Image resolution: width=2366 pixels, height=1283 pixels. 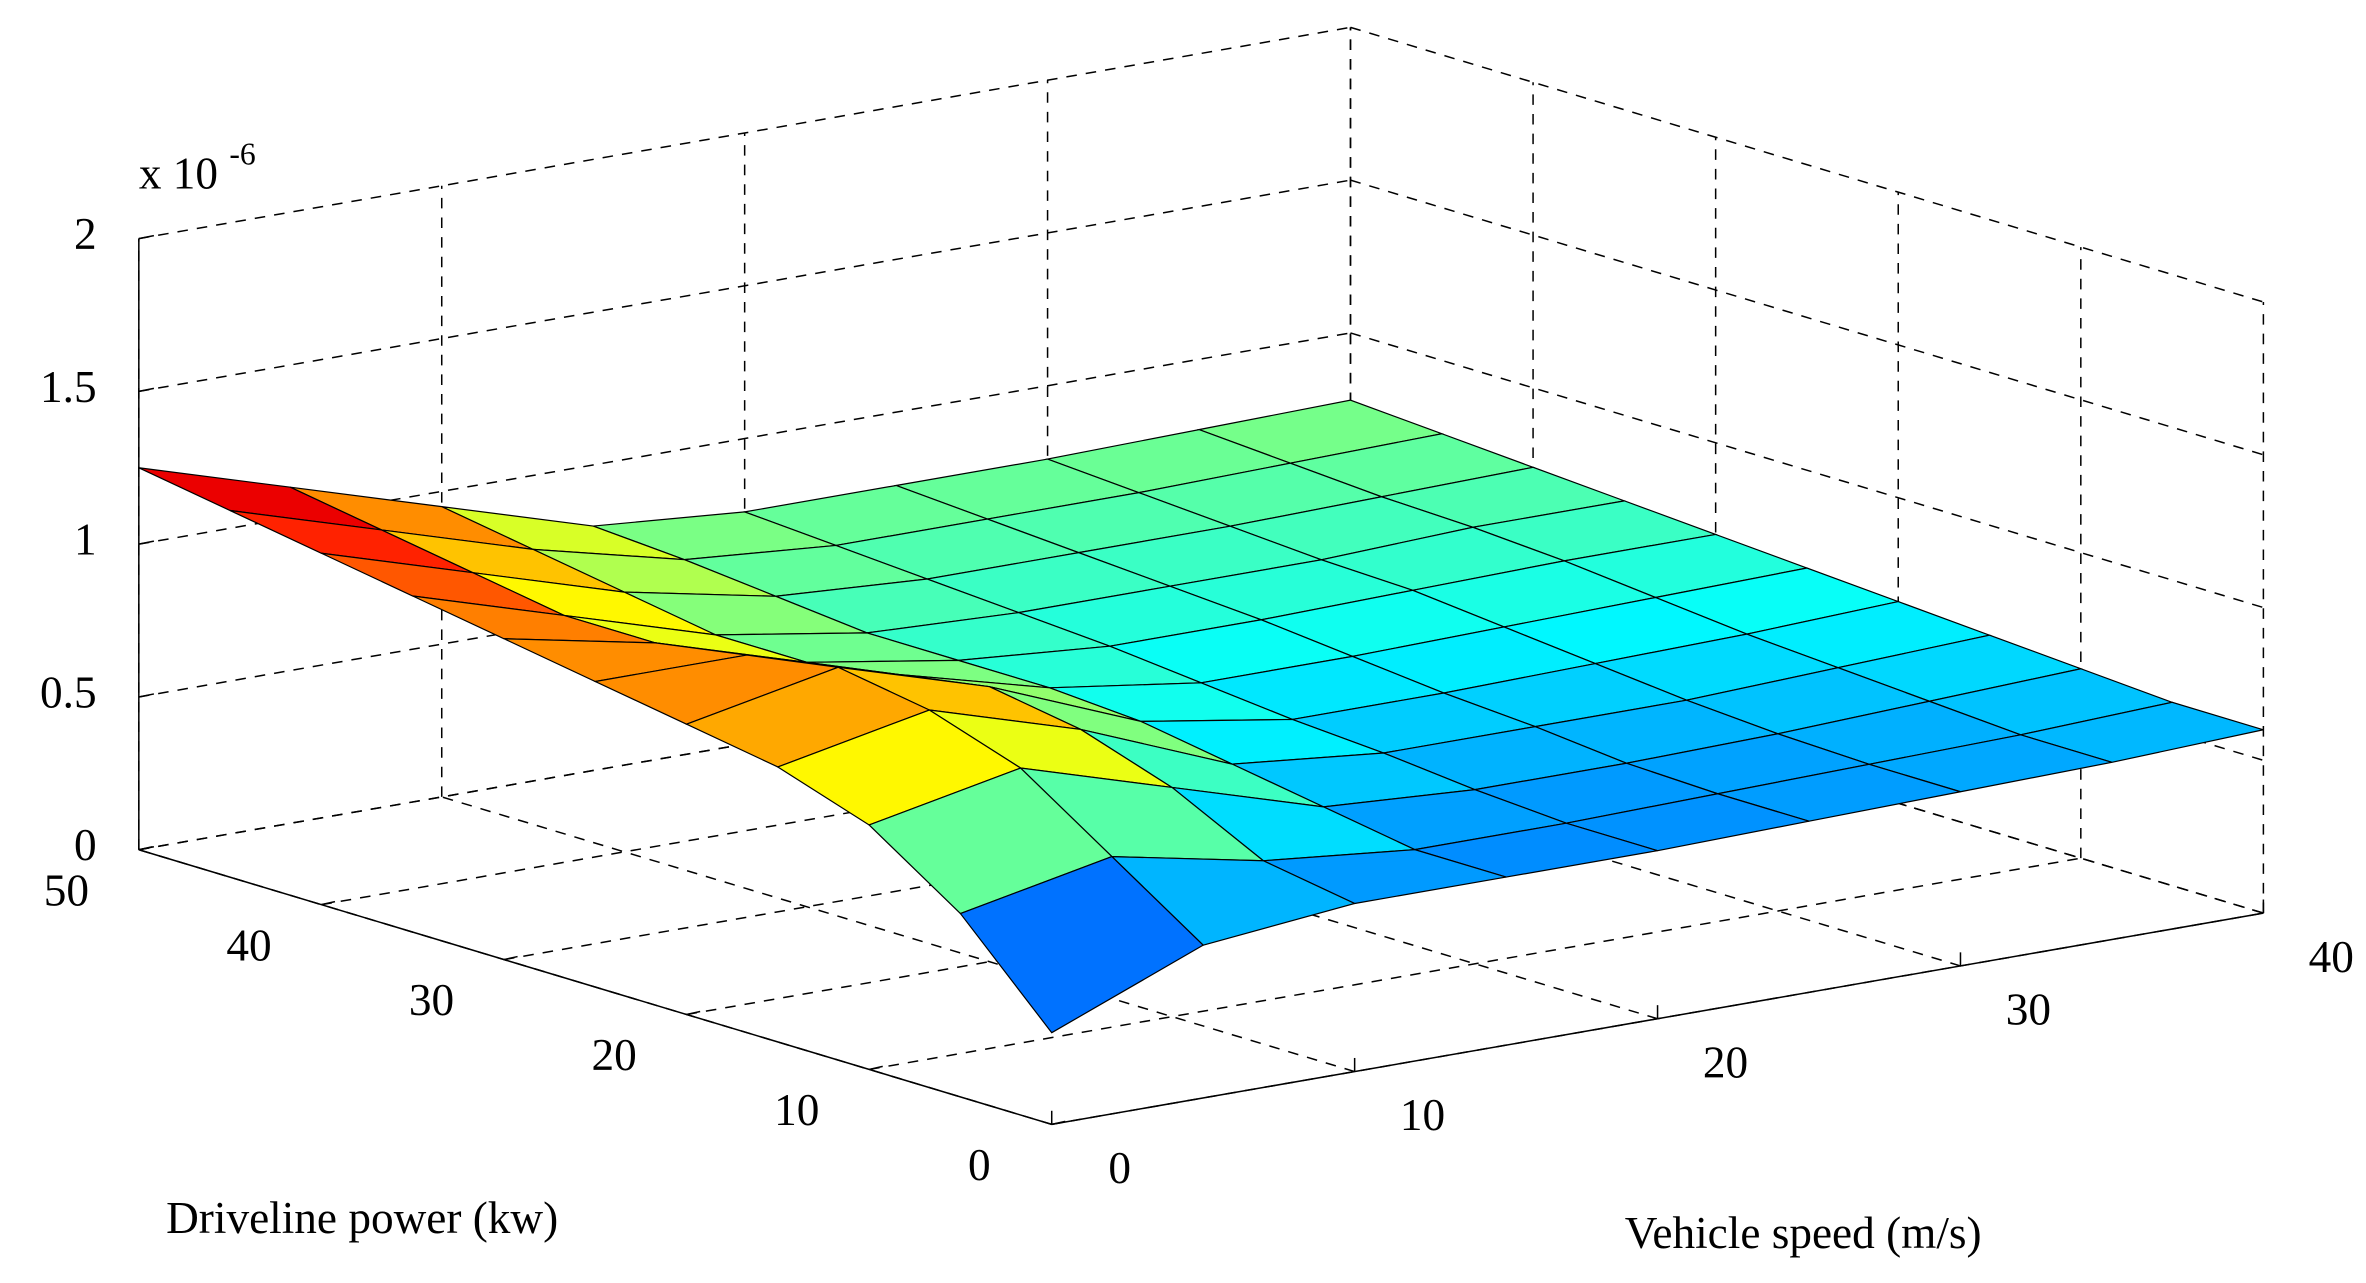 What do you see at coordinates (242, 153) in the screenshot?
I see `z-exponent: -6` at bounding box center [242, 153].